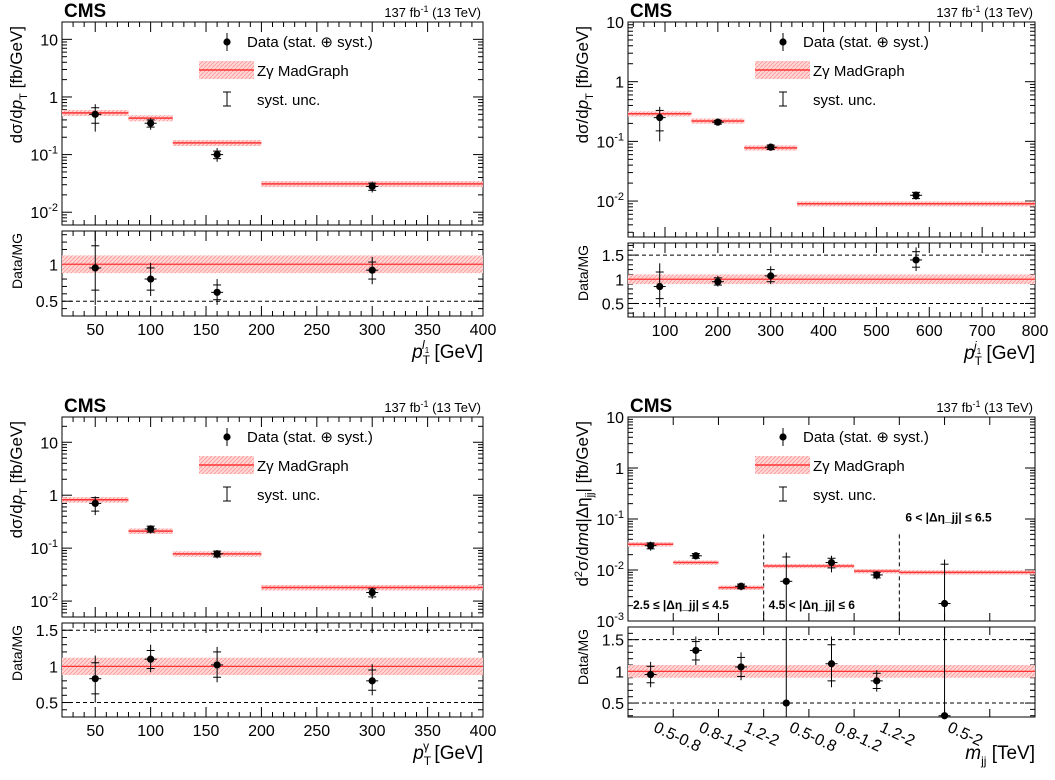 The height and width of the screenshot is (780, 1055). I want to click on x-tick-label: 250, so click(316, 731).